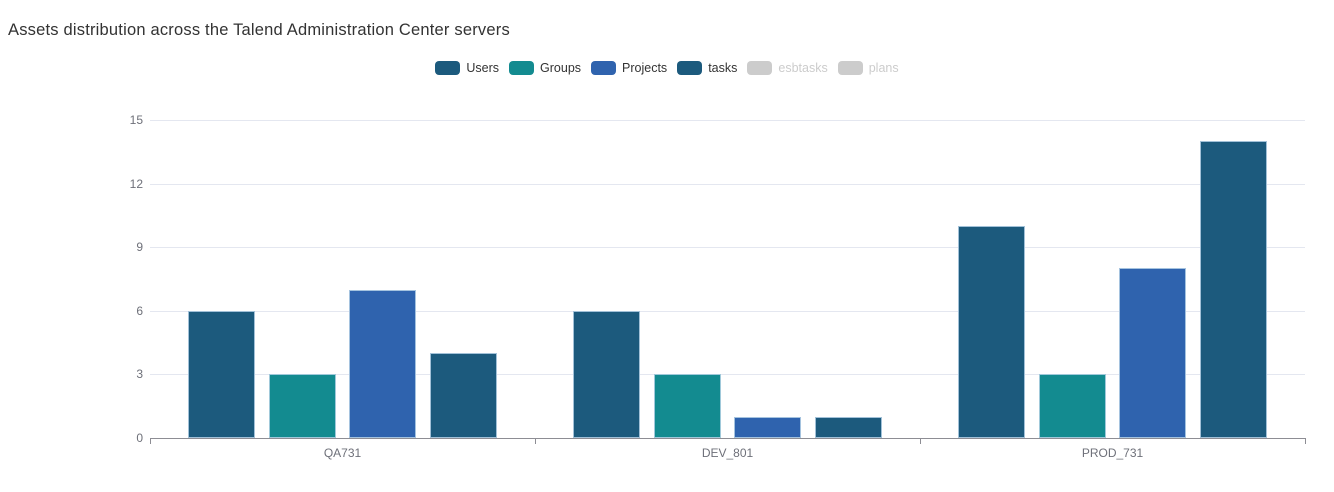  I want to click on legend-swatch-plans, so click(850, 68).